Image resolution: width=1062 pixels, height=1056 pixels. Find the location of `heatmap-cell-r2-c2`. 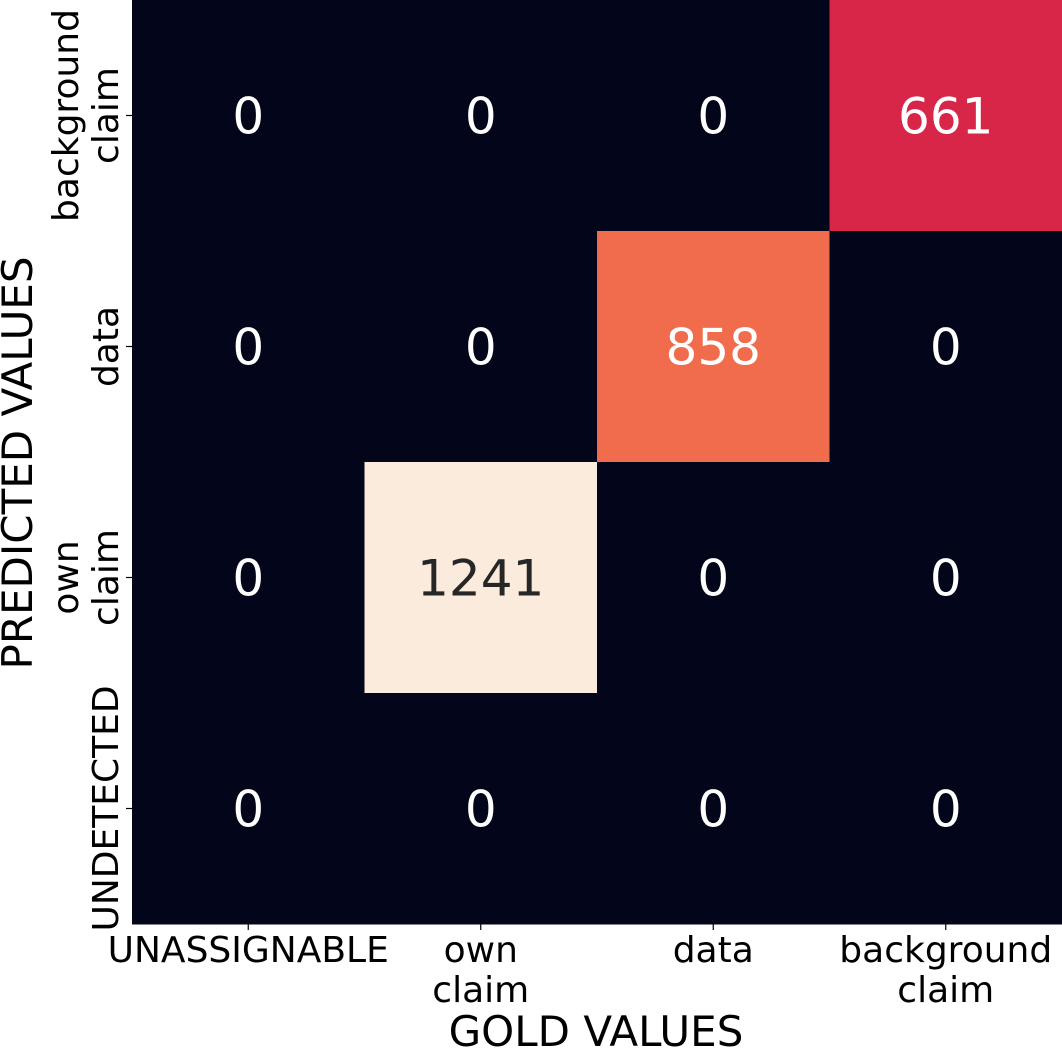

heatmap-cell-r2-c2 is located at coordinates (713, 578).